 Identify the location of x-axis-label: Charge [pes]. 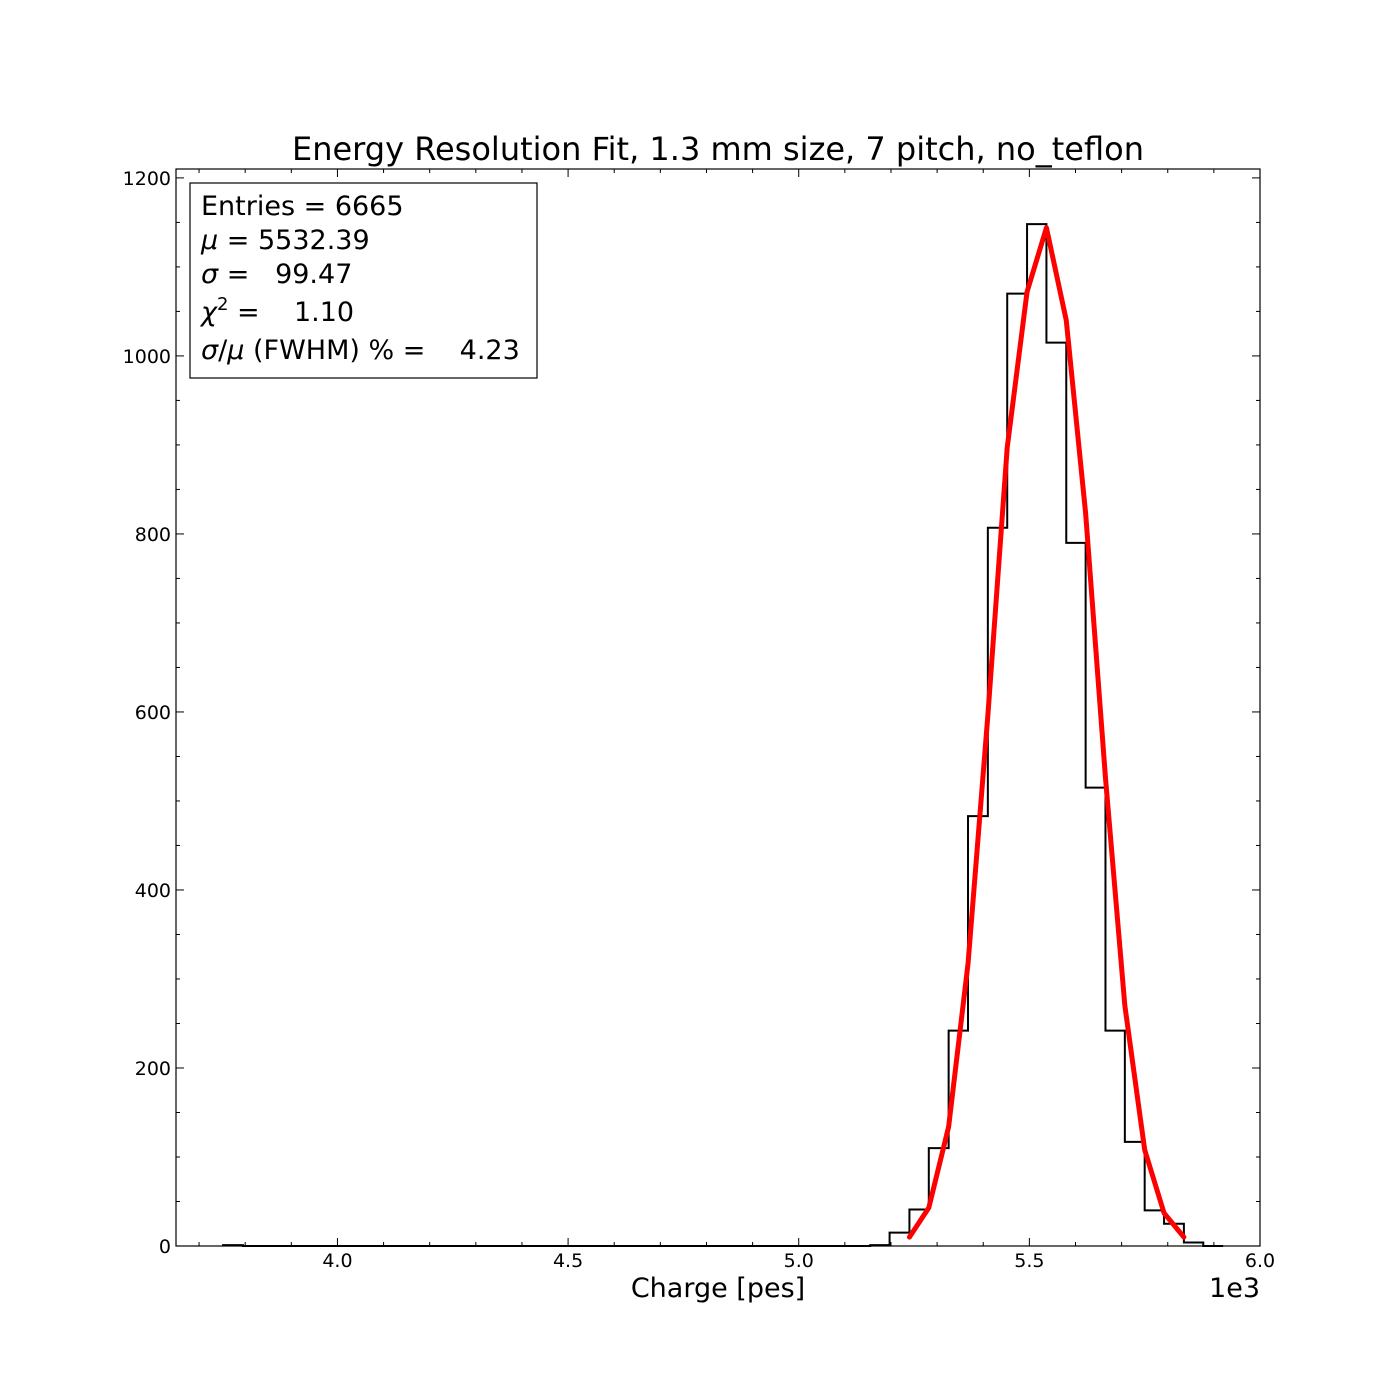
(718, 1288).